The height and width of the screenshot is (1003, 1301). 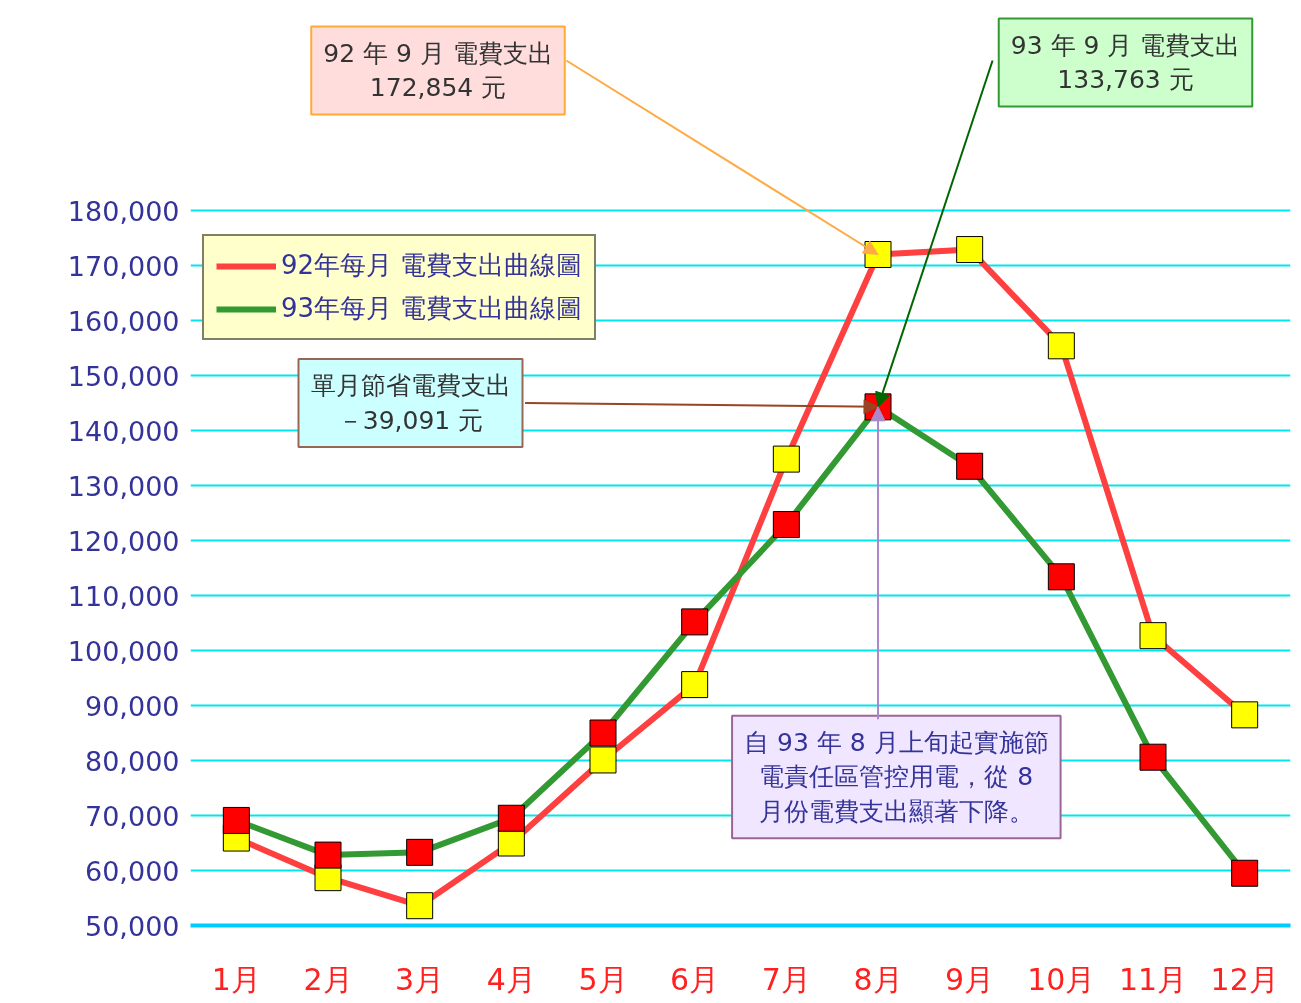 I want to click on y-tick-label: 70,000, so click(x=132, y=816).